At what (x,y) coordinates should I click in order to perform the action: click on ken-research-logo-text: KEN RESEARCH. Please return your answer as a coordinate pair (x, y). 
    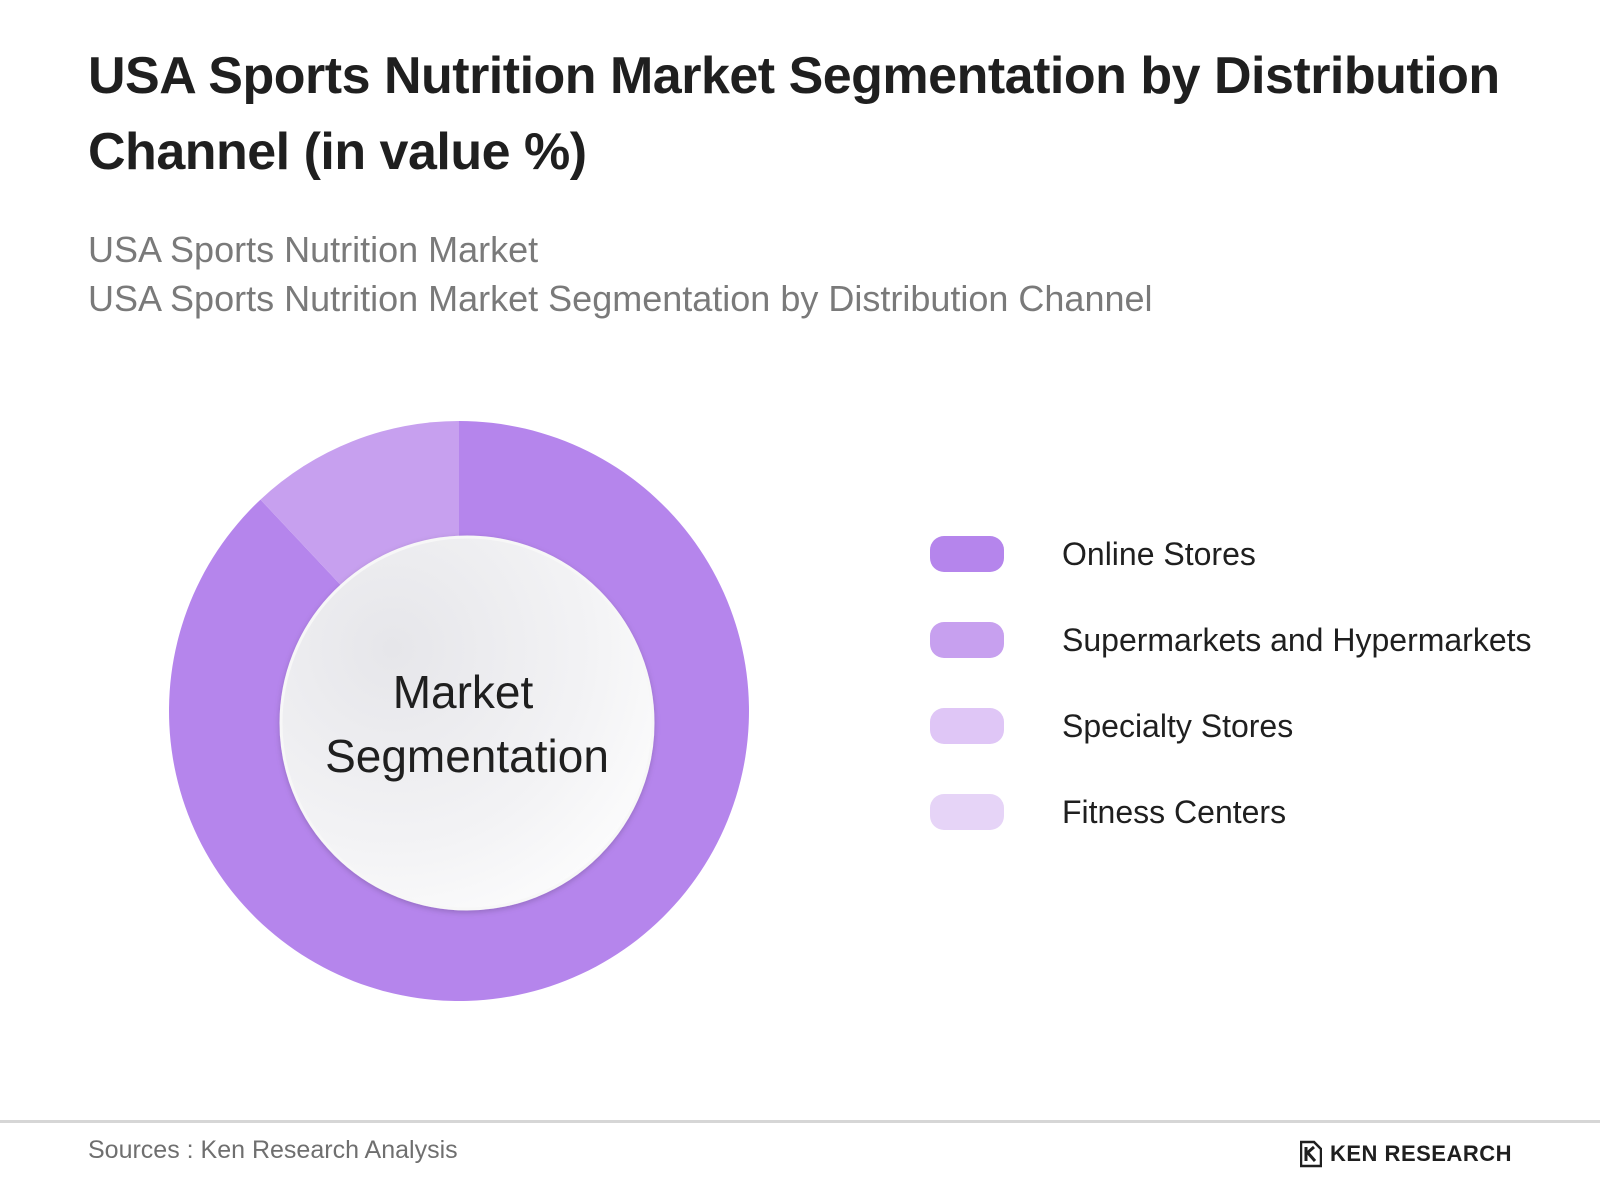
    Looking at the image, I should click on (1421, 1153).